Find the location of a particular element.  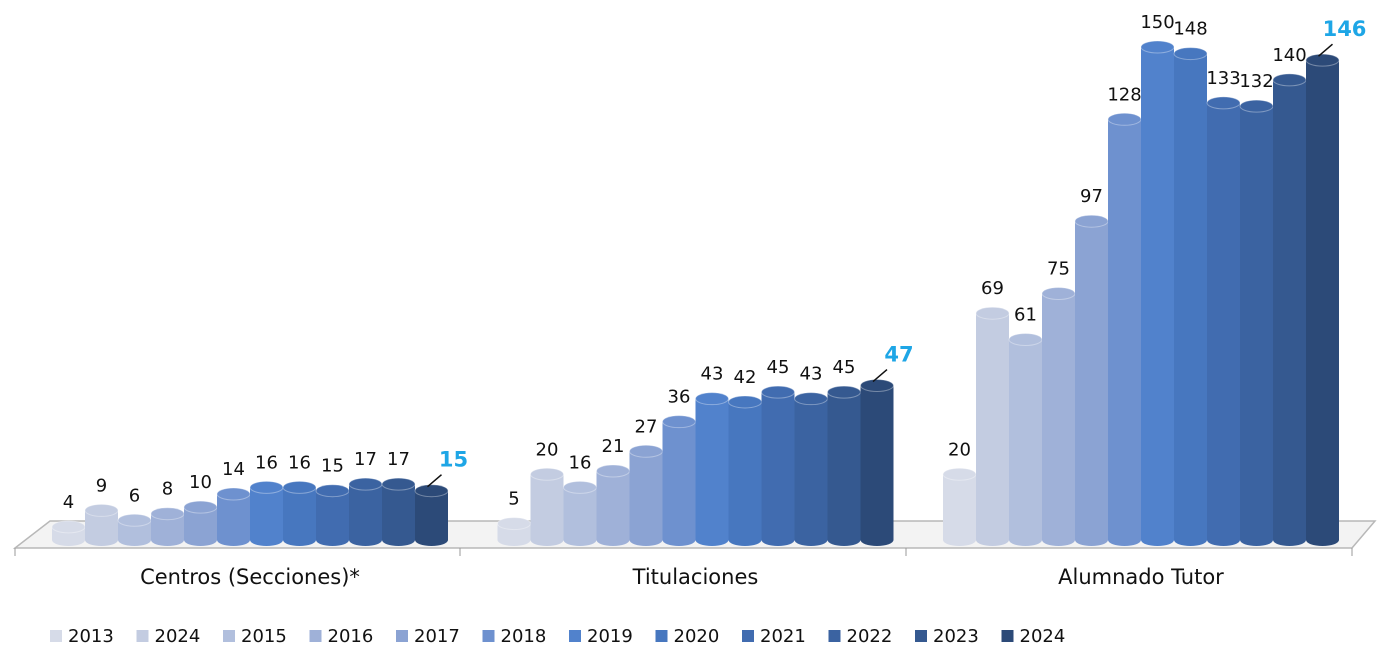

value-label: 21 is located at coordinates (613, 446).